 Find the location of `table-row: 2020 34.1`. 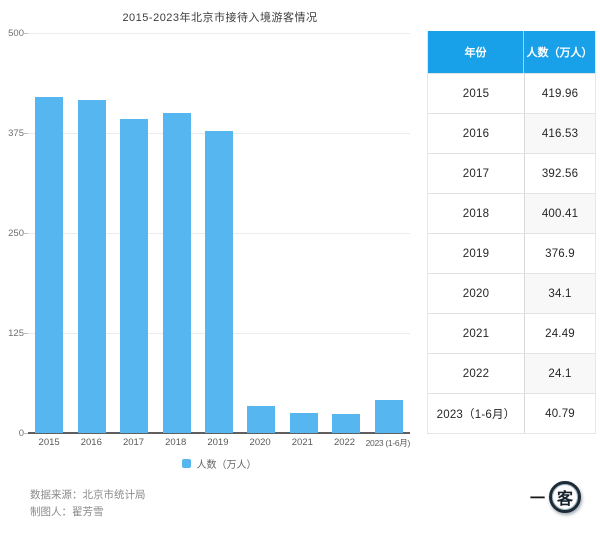

table-row: 2020 34.1 is located at coordinates (511, 293).